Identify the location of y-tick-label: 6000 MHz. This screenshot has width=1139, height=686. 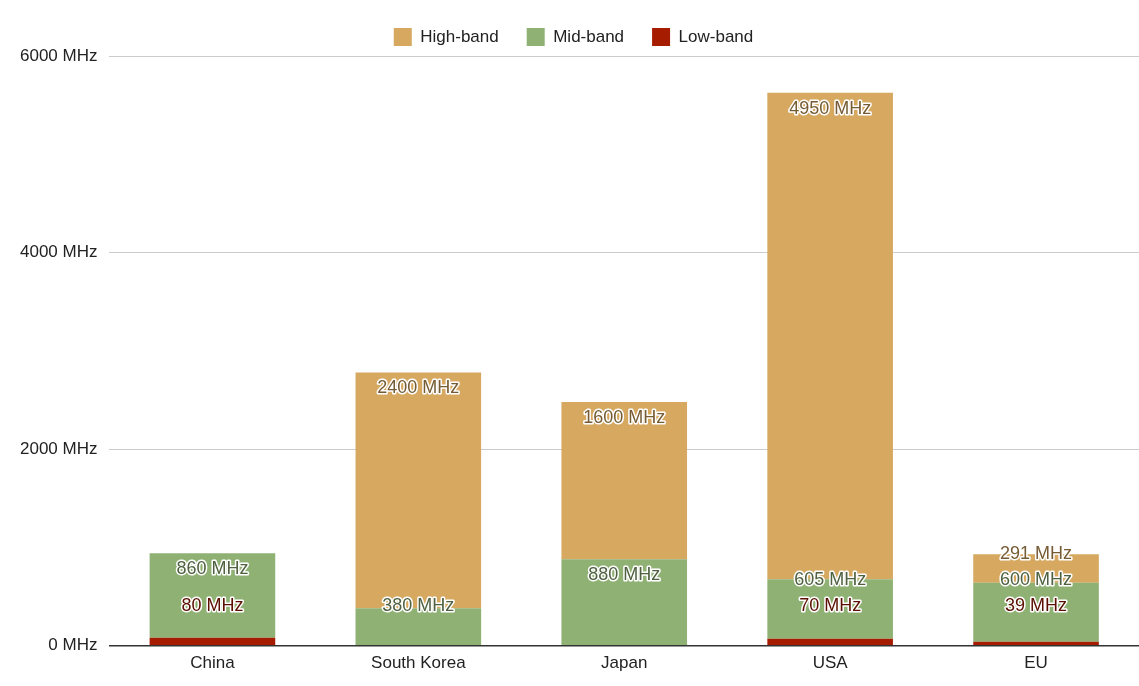
(59, 55).